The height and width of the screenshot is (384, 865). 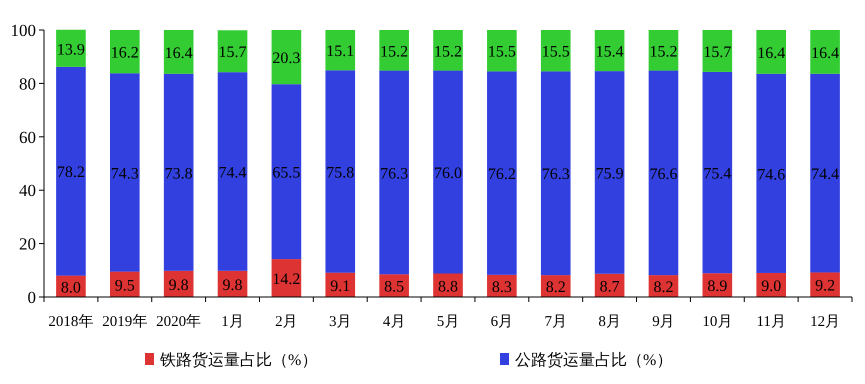 I want to click on y-tick-label: 40, so click(x=27, y=190).